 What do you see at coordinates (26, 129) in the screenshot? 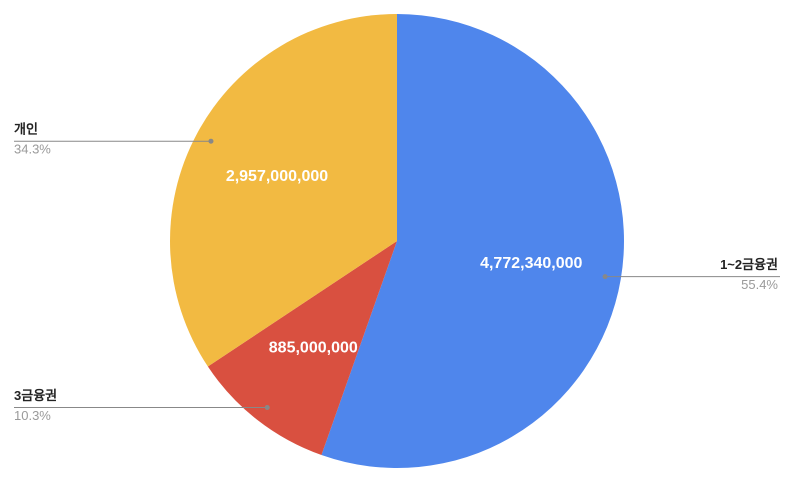
I see `legend-label: 개인` at bounding box center [26, 129].